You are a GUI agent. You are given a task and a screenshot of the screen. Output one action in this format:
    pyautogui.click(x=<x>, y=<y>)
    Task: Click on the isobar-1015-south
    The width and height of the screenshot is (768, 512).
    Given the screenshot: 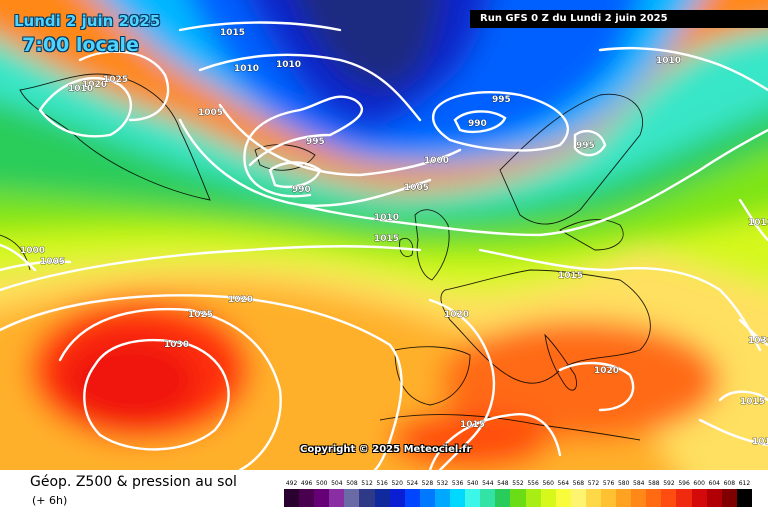 What is the action you would take?
    pyautogui.click(x=495, y=441)
    